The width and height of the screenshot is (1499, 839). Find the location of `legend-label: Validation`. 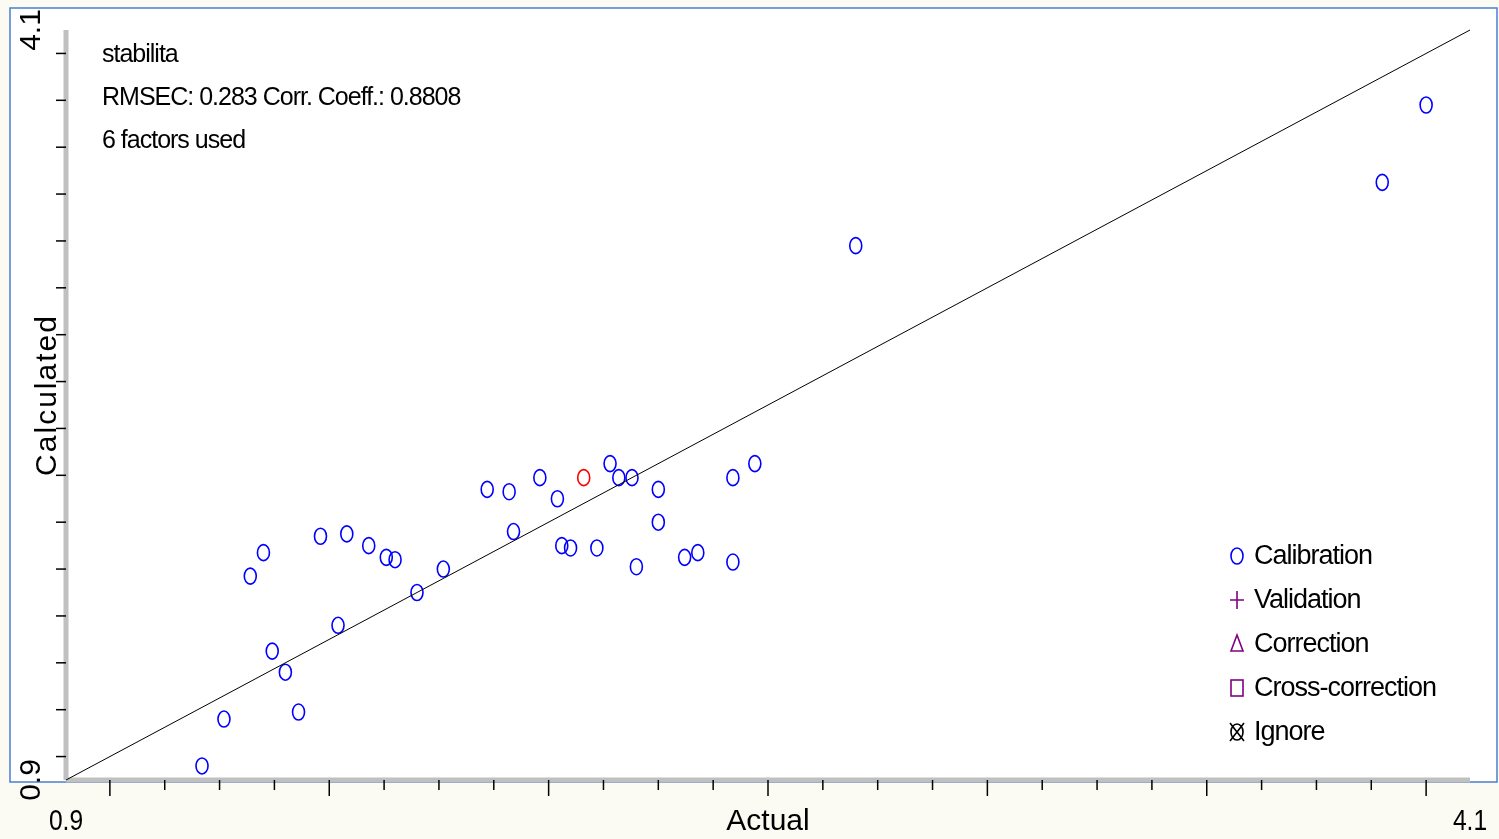

legend-label: Validation is located at coordinates (1307, 599).